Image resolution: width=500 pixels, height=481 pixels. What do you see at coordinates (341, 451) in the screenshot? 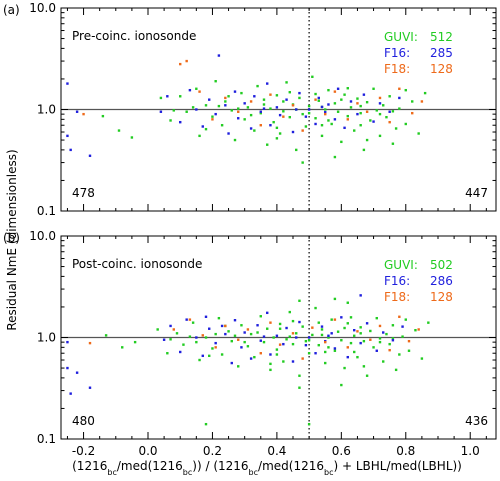
I see `x-tick-label: 0.6` at bounding box center [341, 451].